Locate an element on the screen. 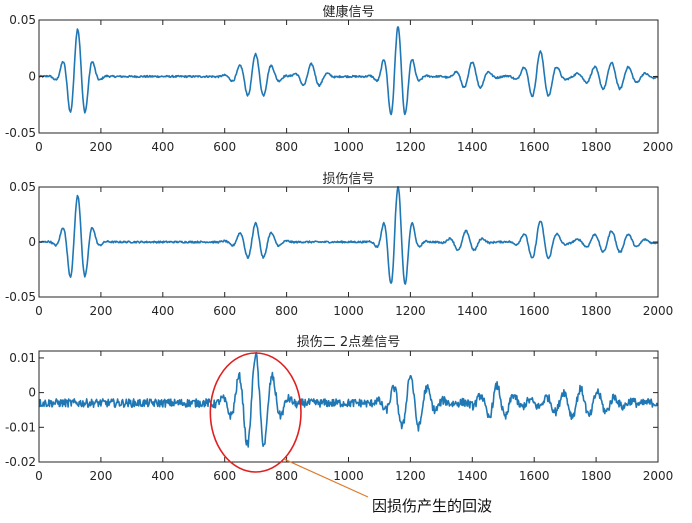 The image size is (692, 523). annotation-arrow is located at coordinates (326, 478).